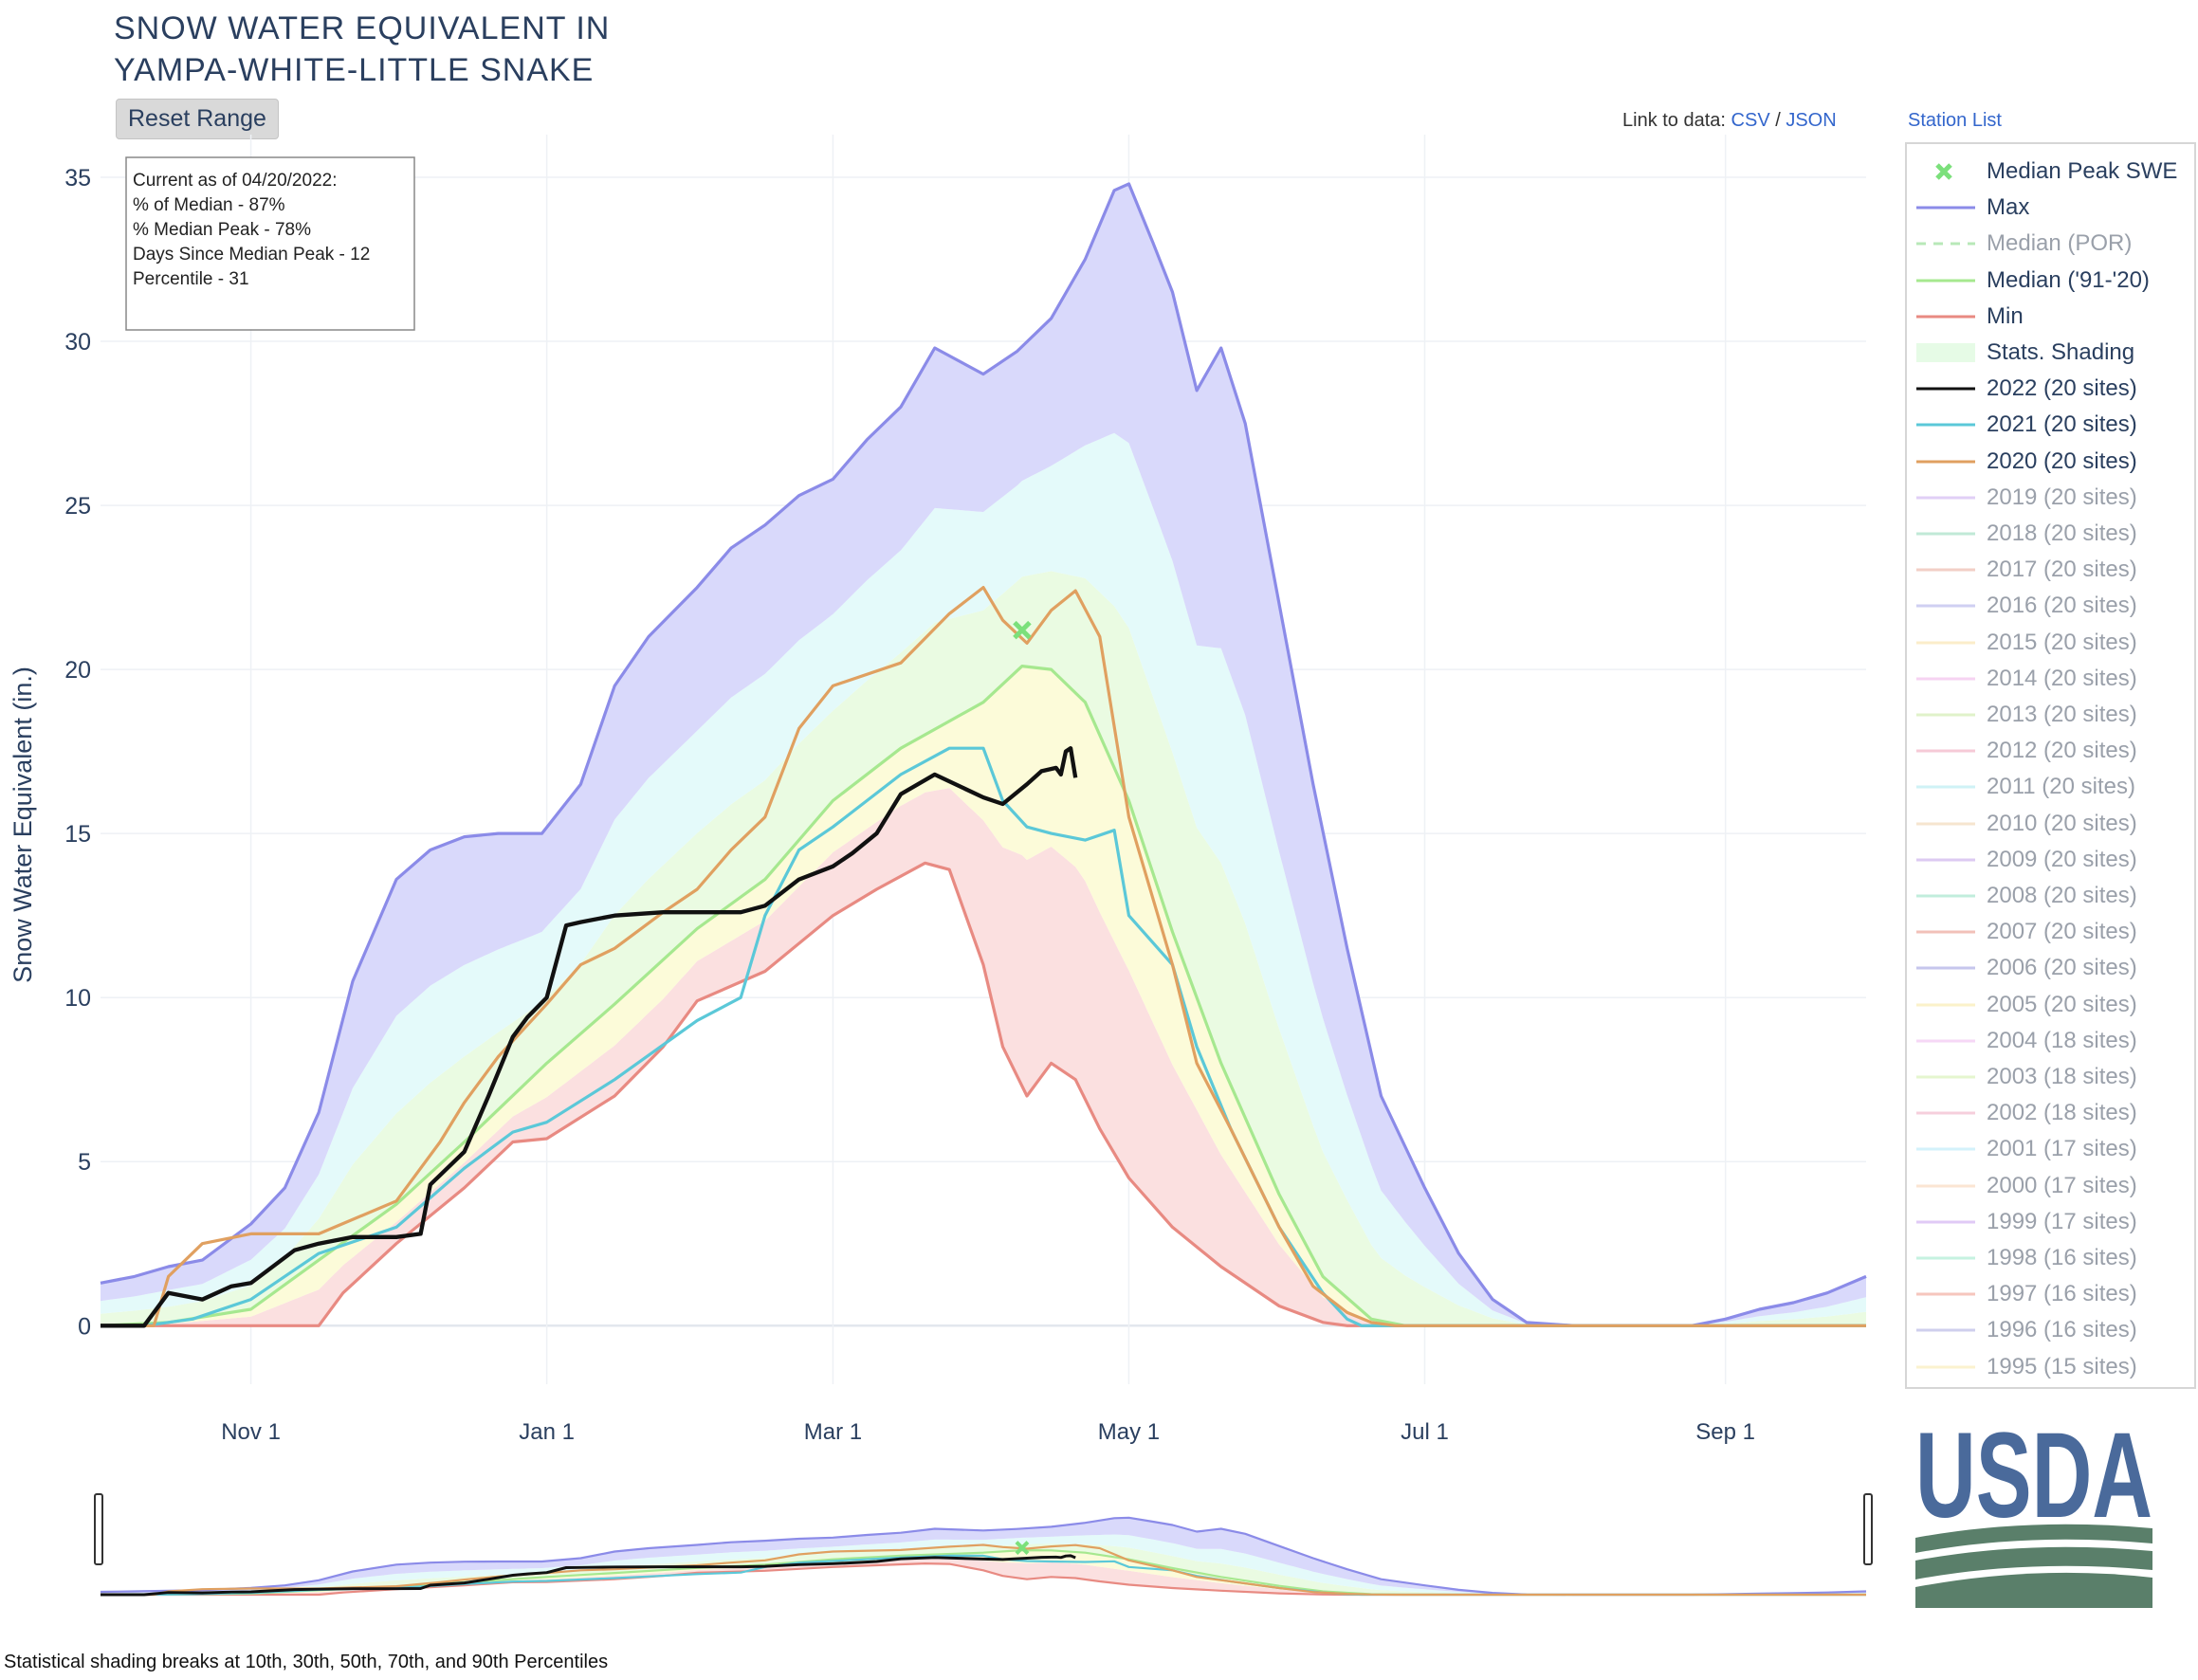 This screenshot has height=1680, width=2198. I want to click on y-tick-label: 20, so click(78, 670).